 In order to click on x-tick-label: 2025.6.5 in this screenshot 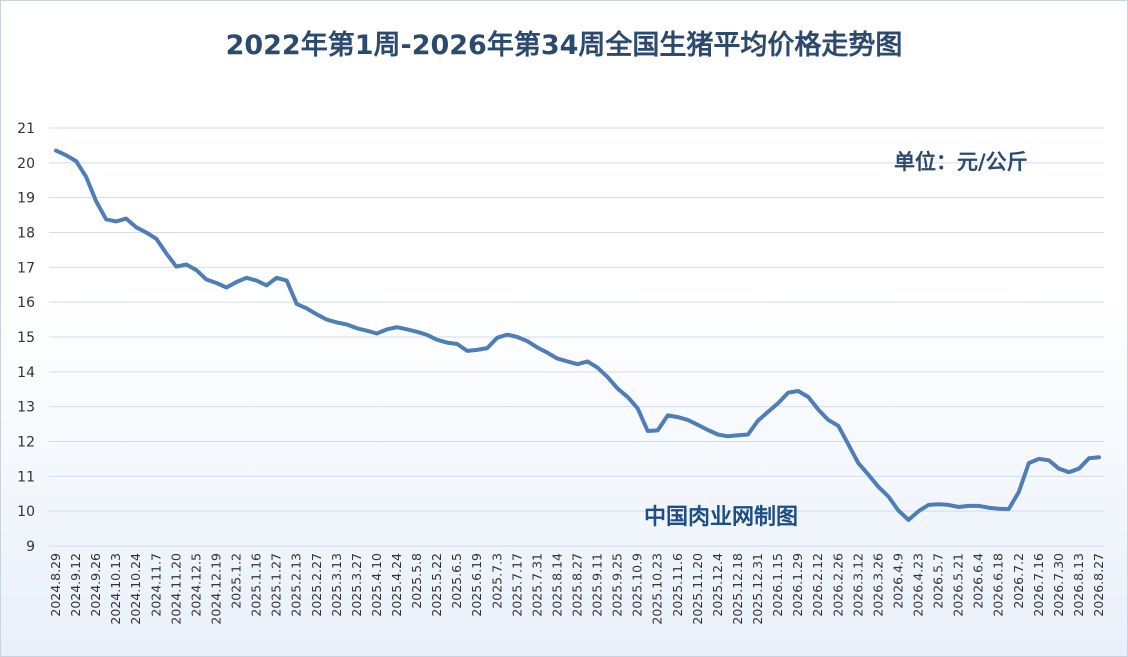, I will do `click(456, 581)`.